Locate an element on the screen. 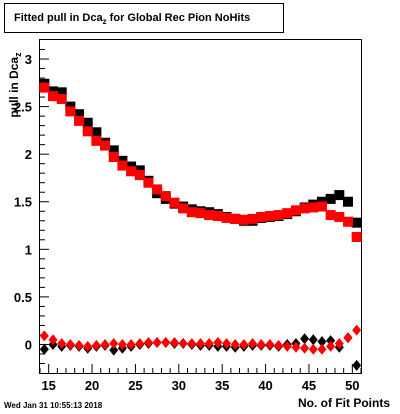 This screenshot has height=414, width=400. y-tick-label: 0 is located at coordinates (28, 344).